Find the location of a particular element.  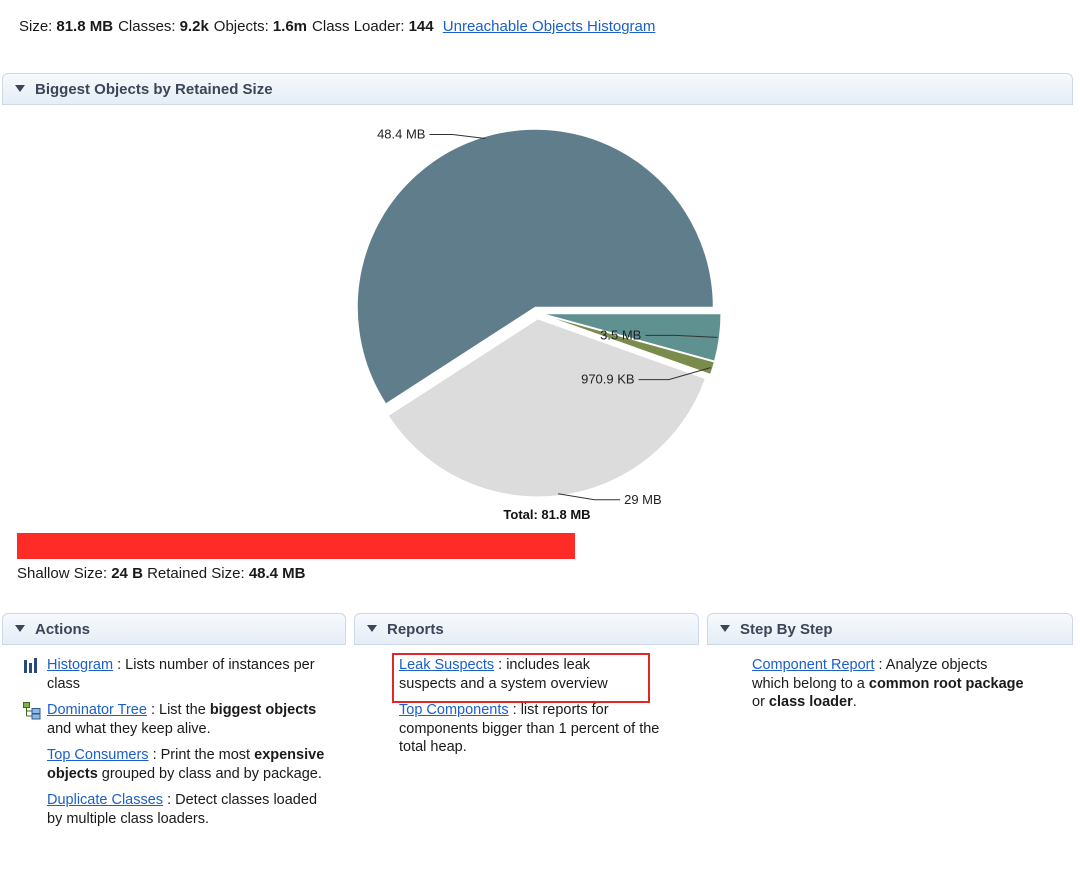

dominator-tree-link: Dominator Tree is located at coordinates (97, 710).